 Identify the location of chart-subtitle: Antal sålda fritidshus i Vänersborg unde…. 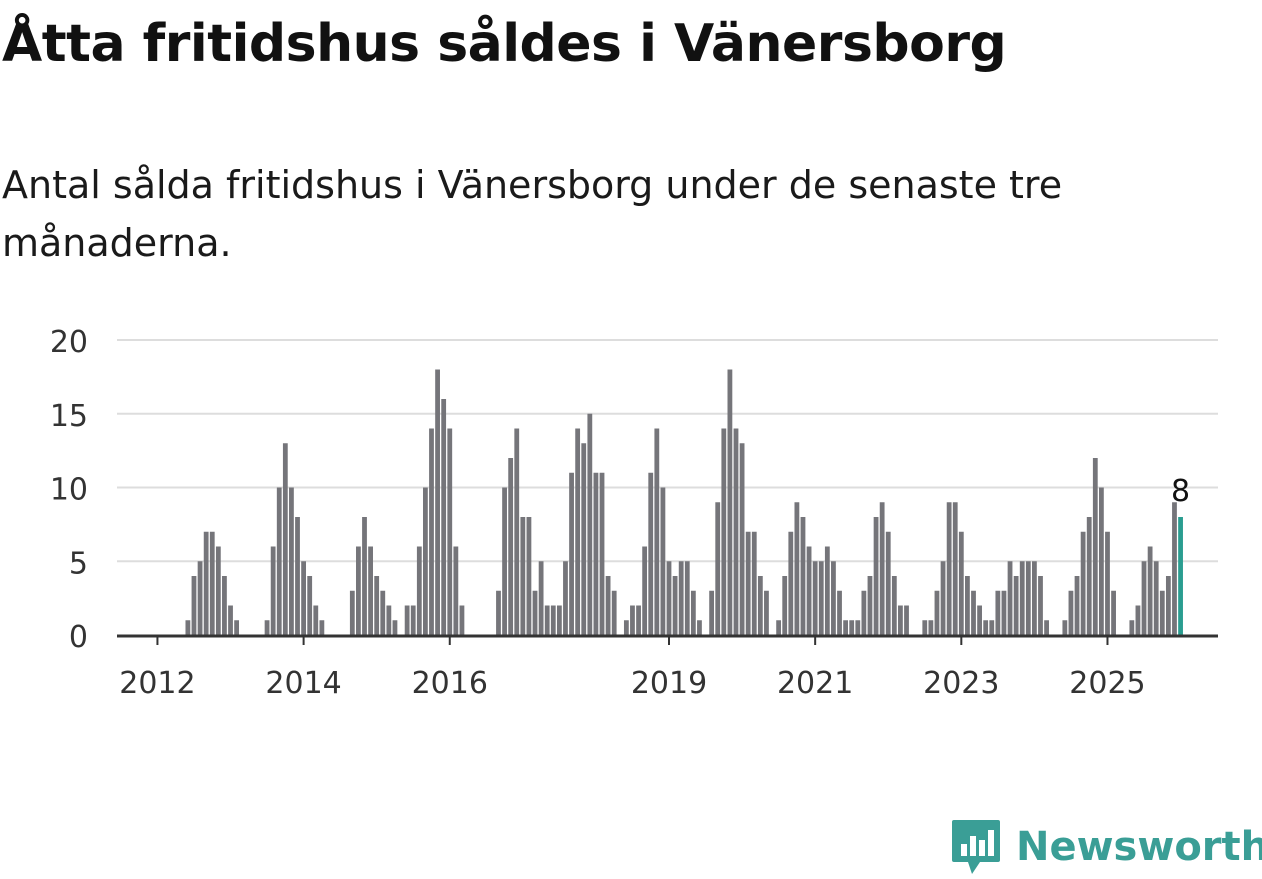
(532, 214).